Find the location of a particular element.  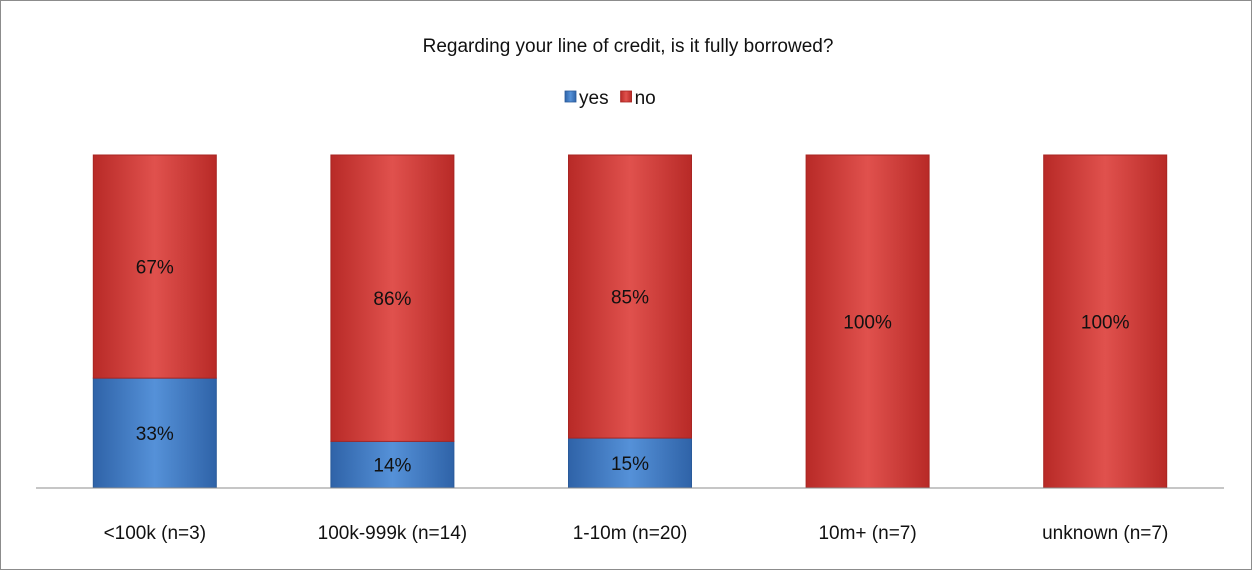

data-label-no-0: 67% is located at coordinates (155, 268).